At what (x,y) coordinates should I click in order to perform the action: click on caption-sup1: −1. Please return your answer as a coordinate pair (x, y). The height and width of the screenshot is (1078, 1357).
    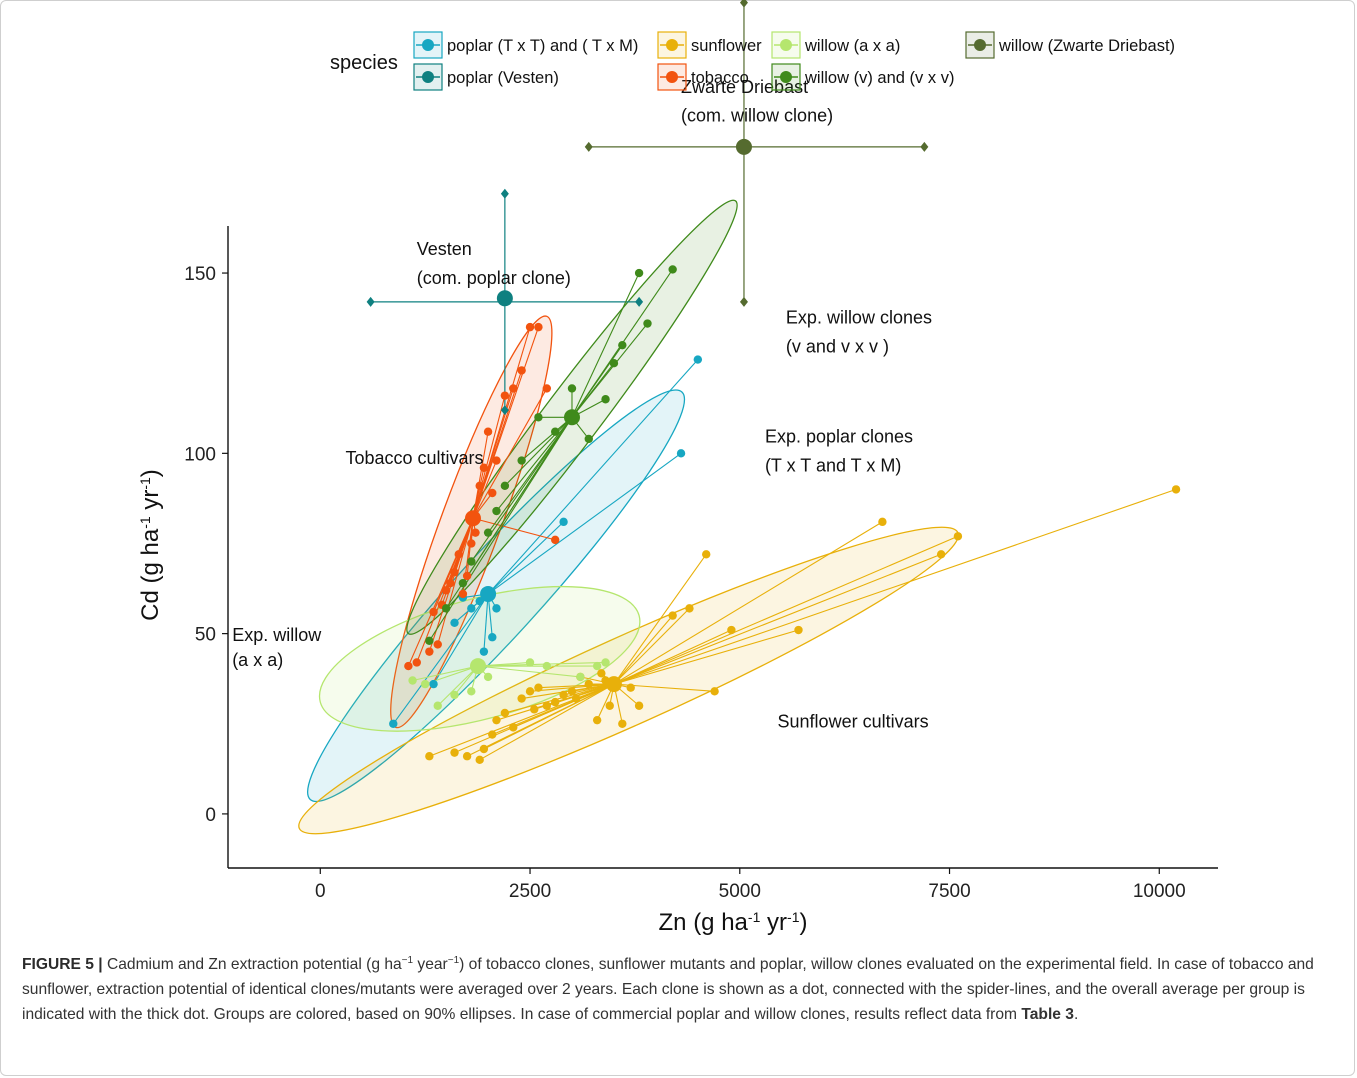
    Looking at the image, I should click on (407, 960).